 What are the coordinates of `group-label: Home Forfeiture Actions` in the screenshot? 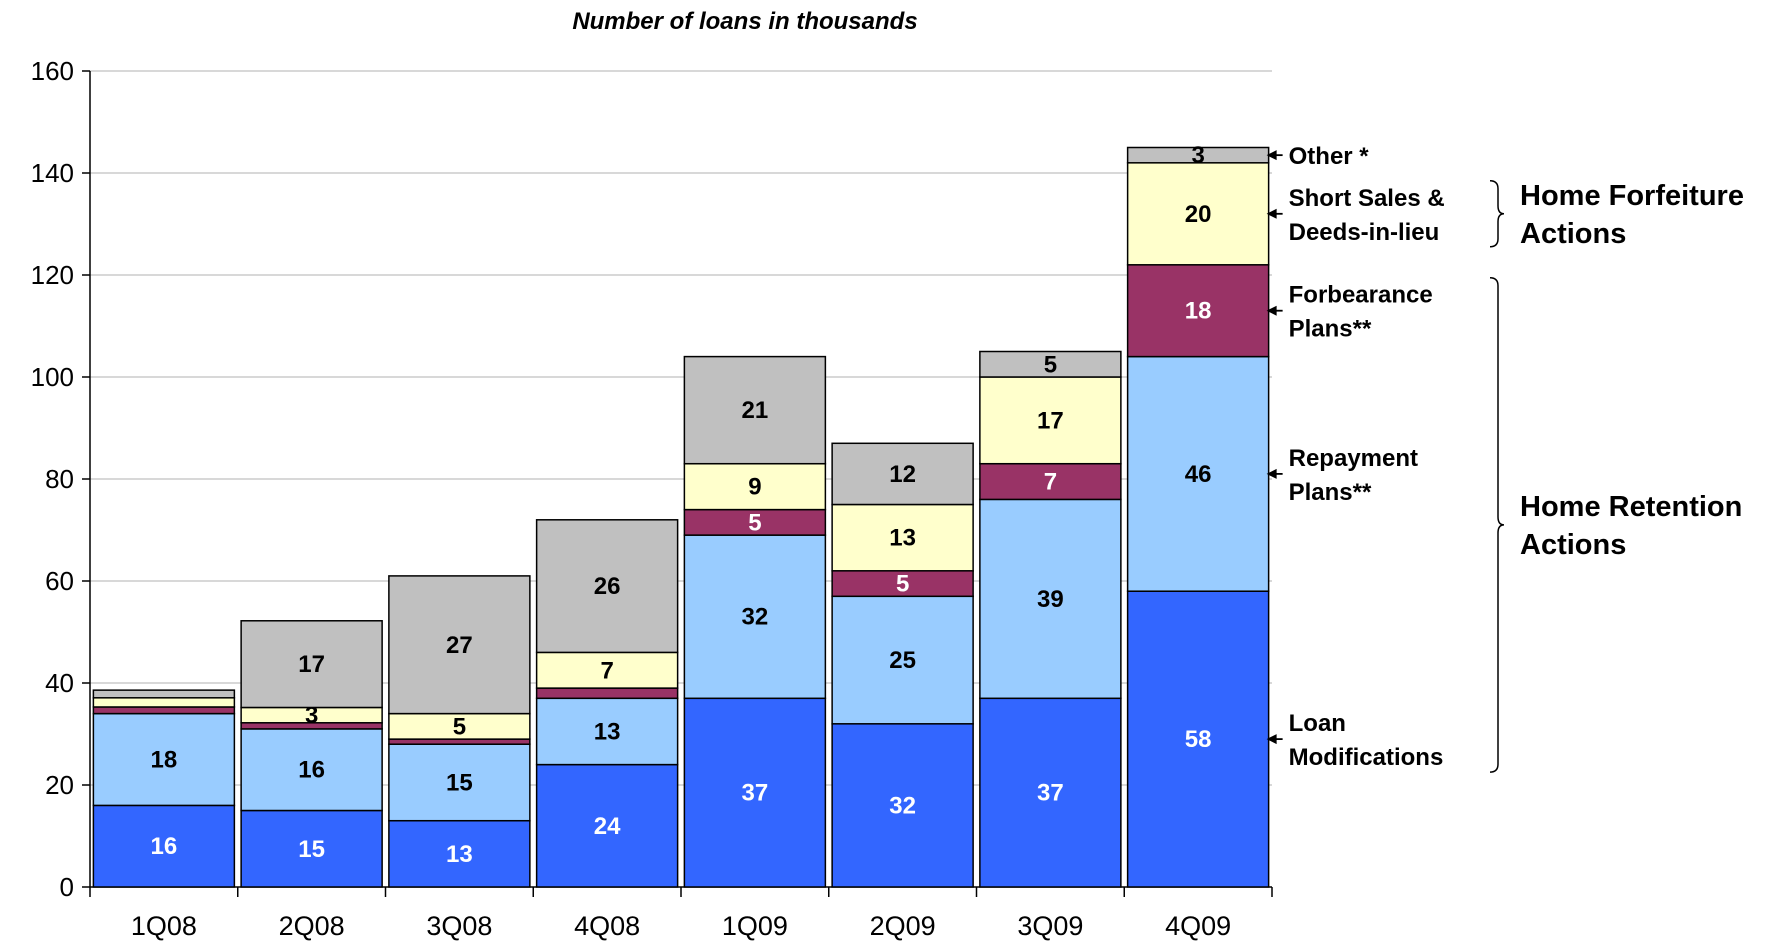 It's located at (1632, 215).